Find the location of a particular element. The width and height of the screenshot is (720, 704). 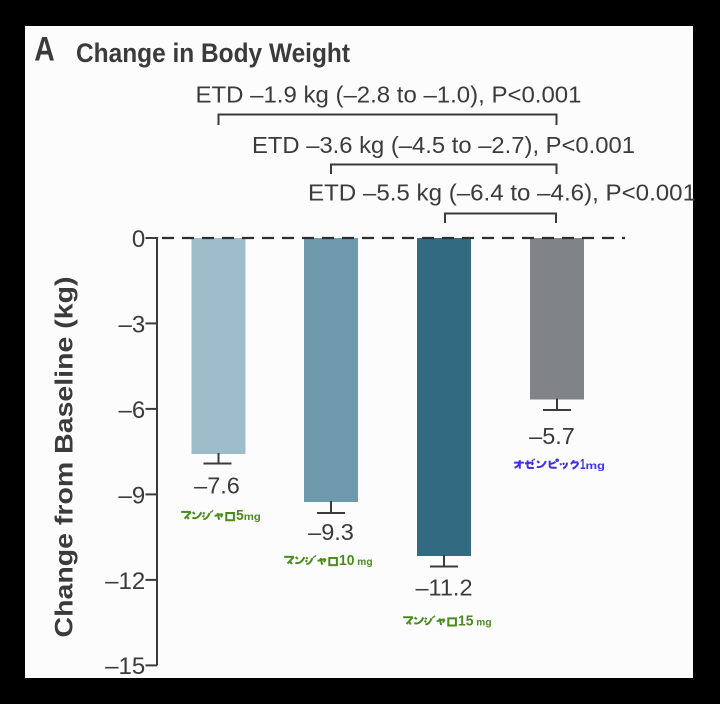

svg-text: –3 is located at coordinates (131, 324).